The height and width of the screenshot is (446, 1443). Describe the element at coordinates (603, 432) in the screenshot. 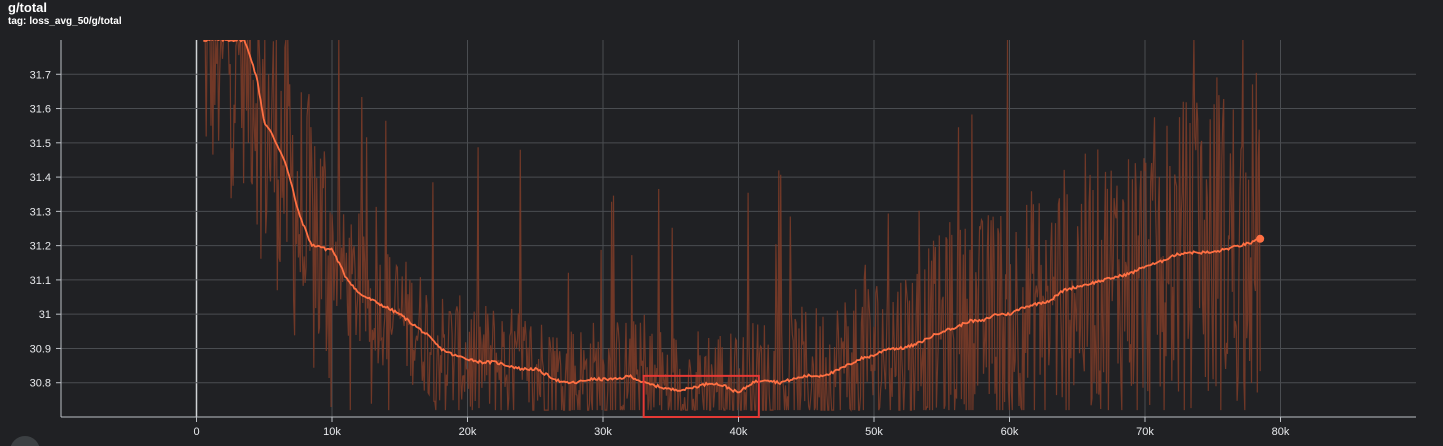

I see `x-tick-label: 30k` at that location.